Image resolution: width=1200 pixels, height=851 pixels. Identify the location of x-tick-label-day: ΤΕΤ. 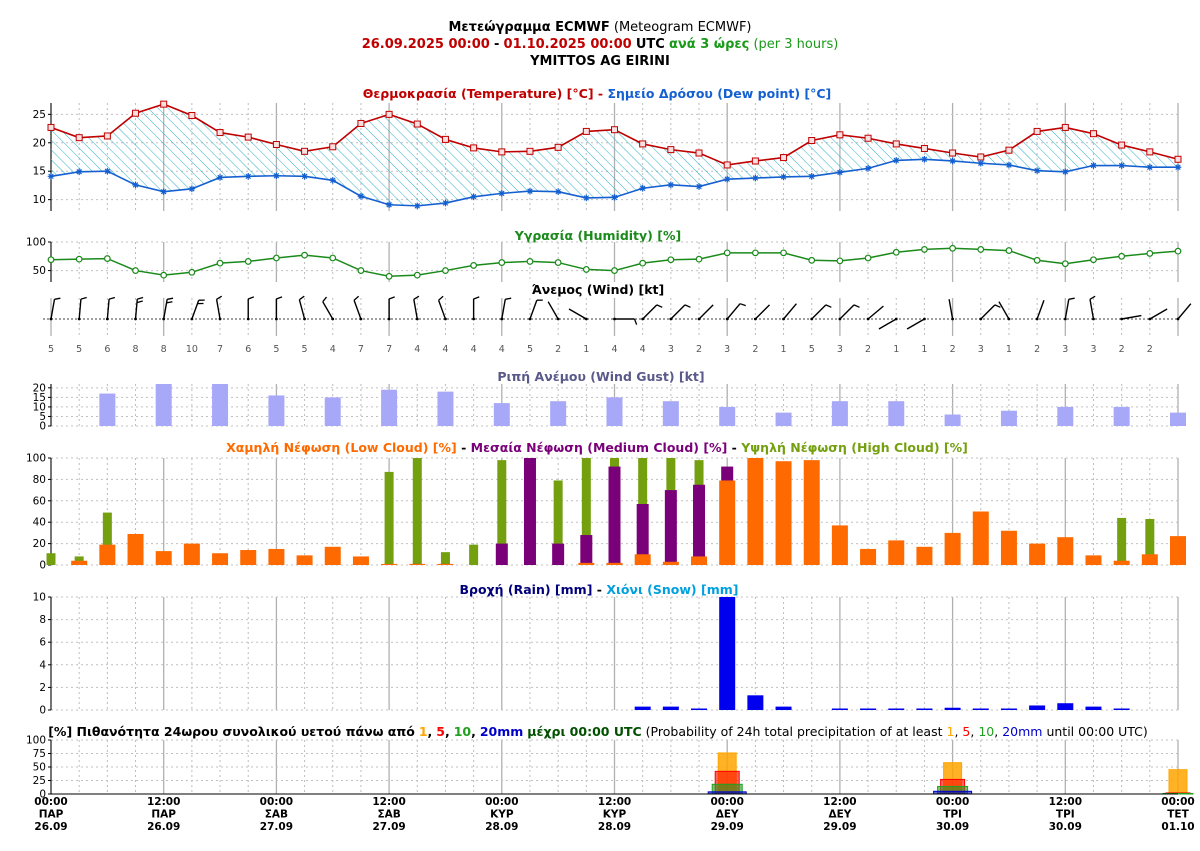
(1178, 815).